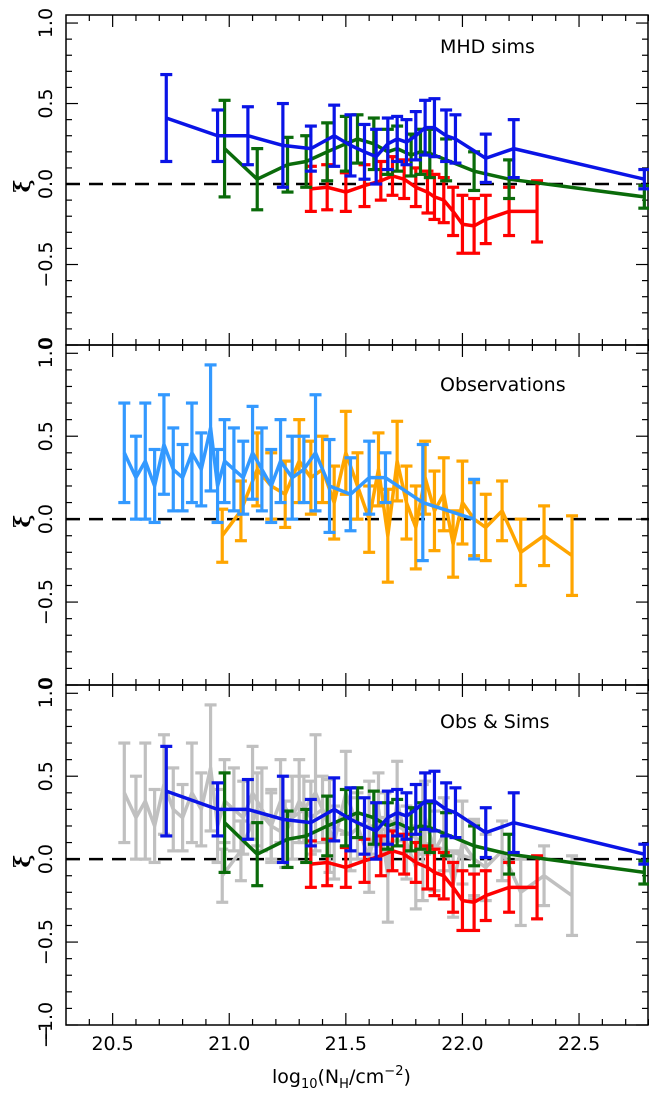 Image resolution: width=649 pixels, height=1095 pixels. I want to click on x-tick-label: 21.5, so click(346, 1044).